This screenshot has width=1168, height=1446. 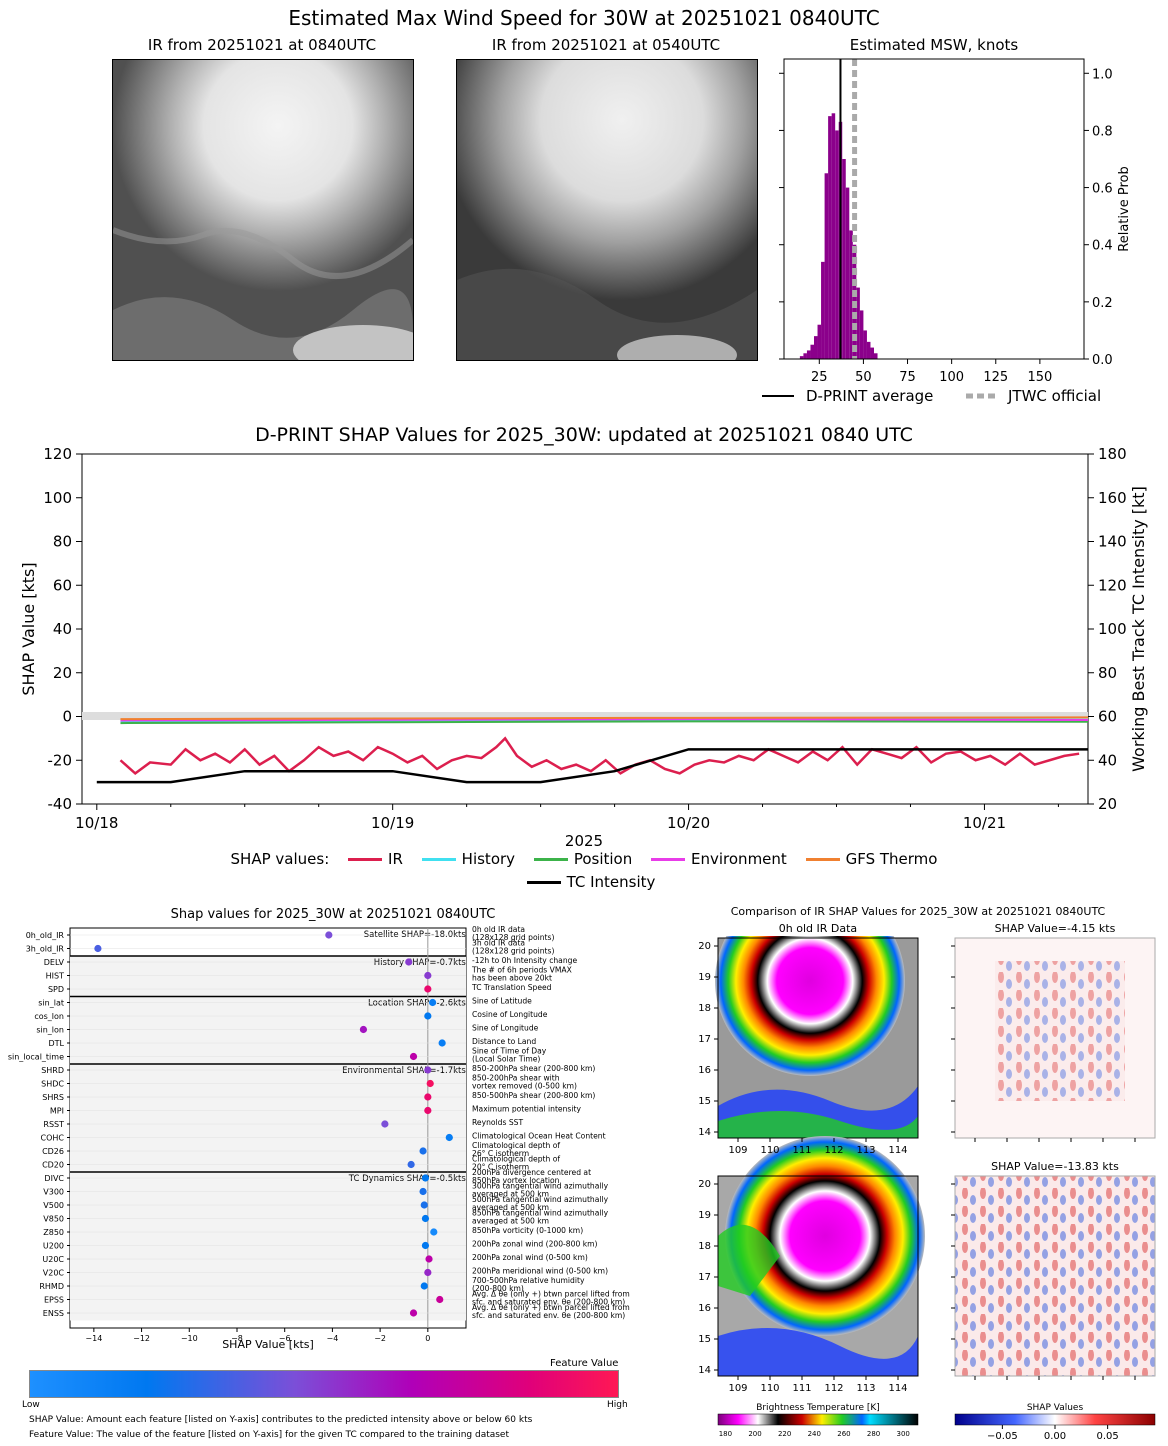 I want to click on feature-name: Z850, so click(x=53, y=1232).